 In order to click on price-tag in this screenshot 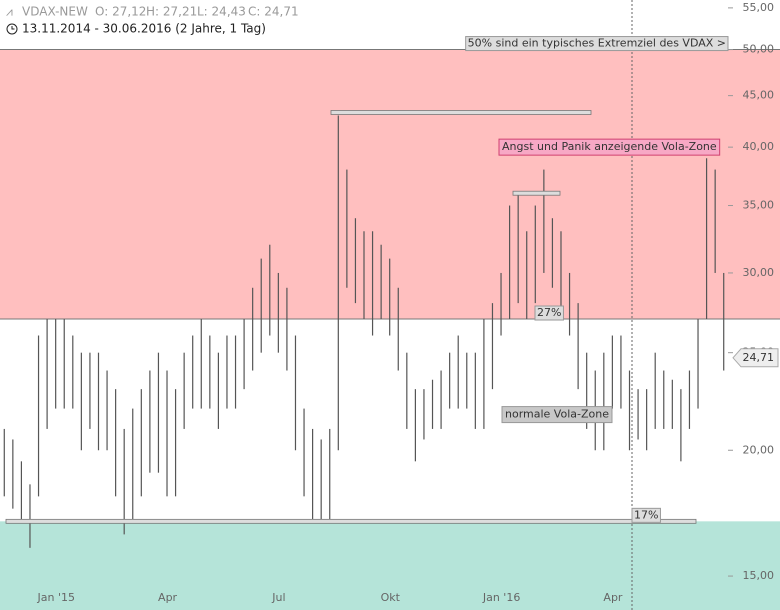, I will do `click(755, 358)`.